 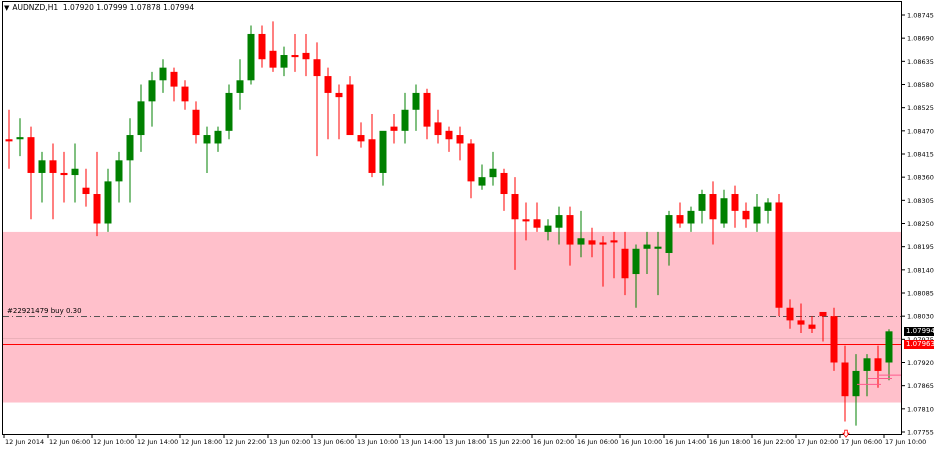 What do you see at coordinates (7, 8) in the screenshot?
I see `caret-down-icon: ▼` at bounding box center [7, 8].